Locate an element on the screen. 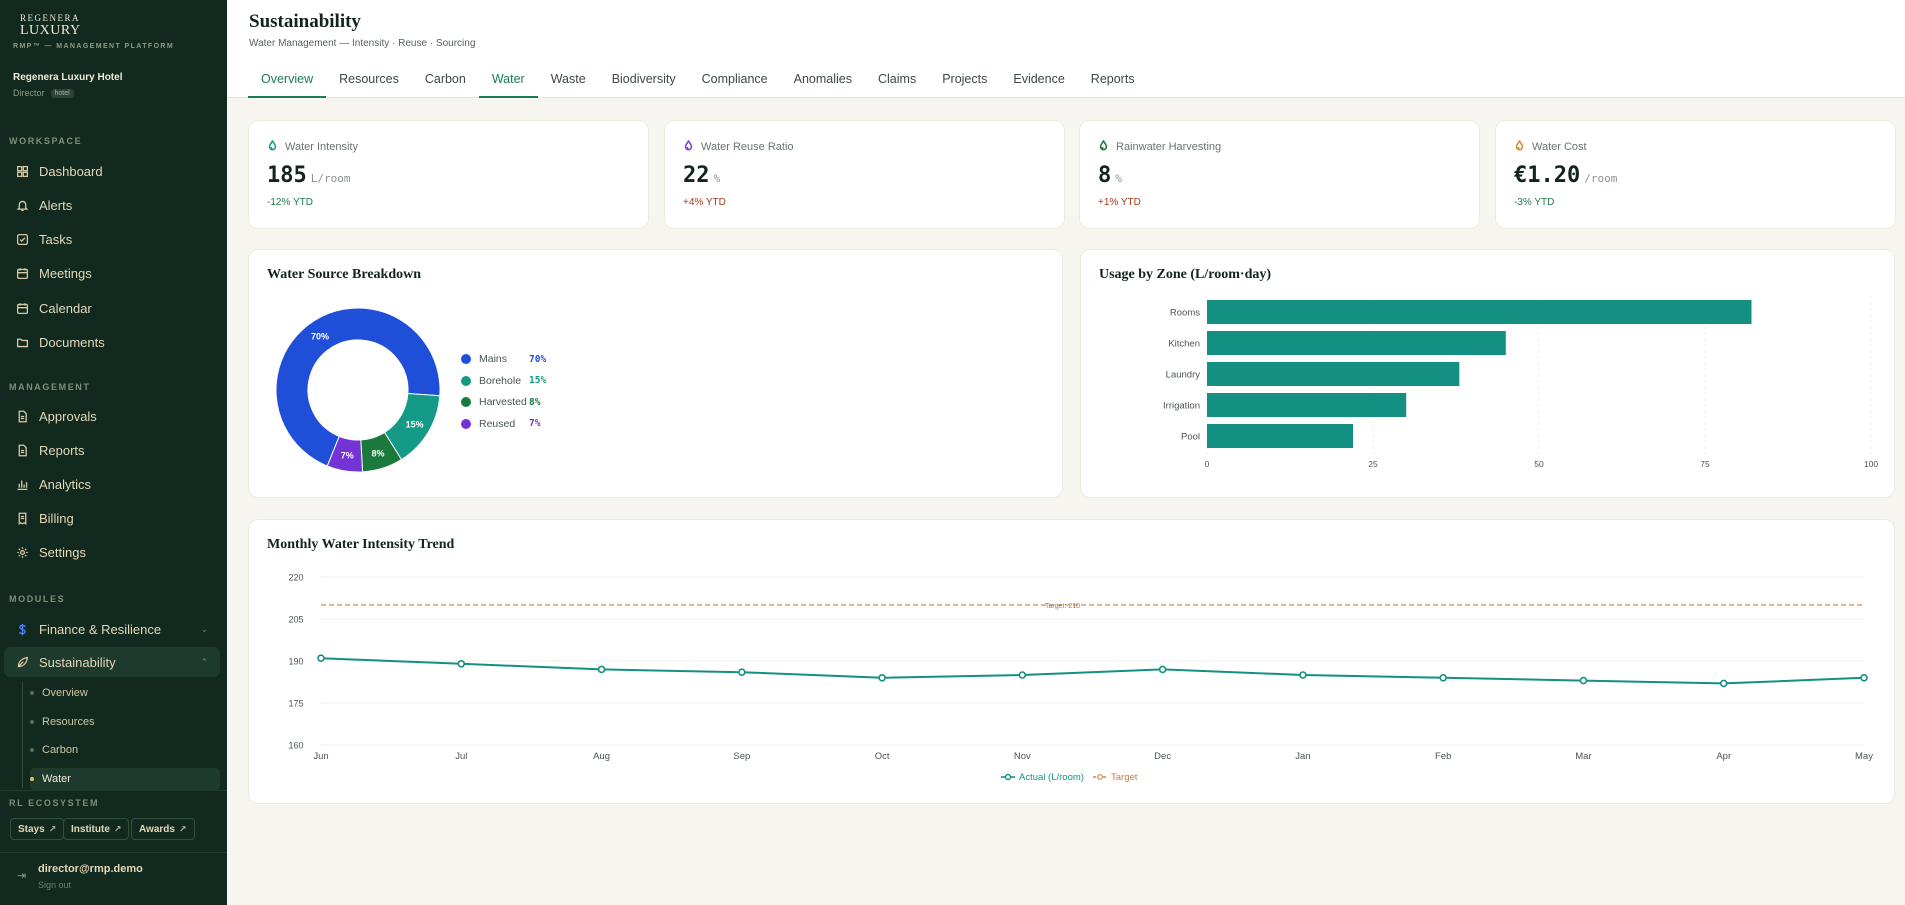  kpi-number: 22 is located at coordinates (696, 175).